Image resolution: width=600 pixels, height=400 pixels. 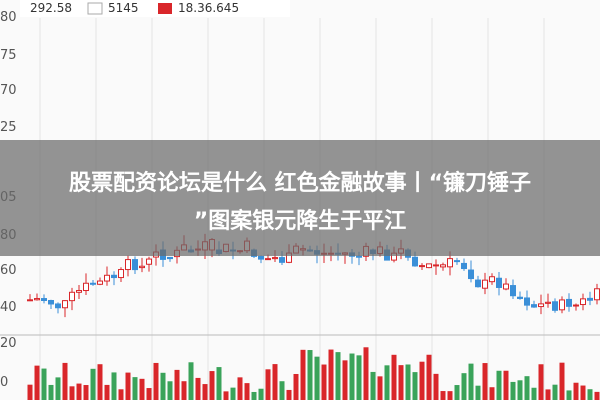 I want to click on title-line: 股票配资论坛是什么 红色金融故事丨“镰刀锤子, so click(x=300, y=183).